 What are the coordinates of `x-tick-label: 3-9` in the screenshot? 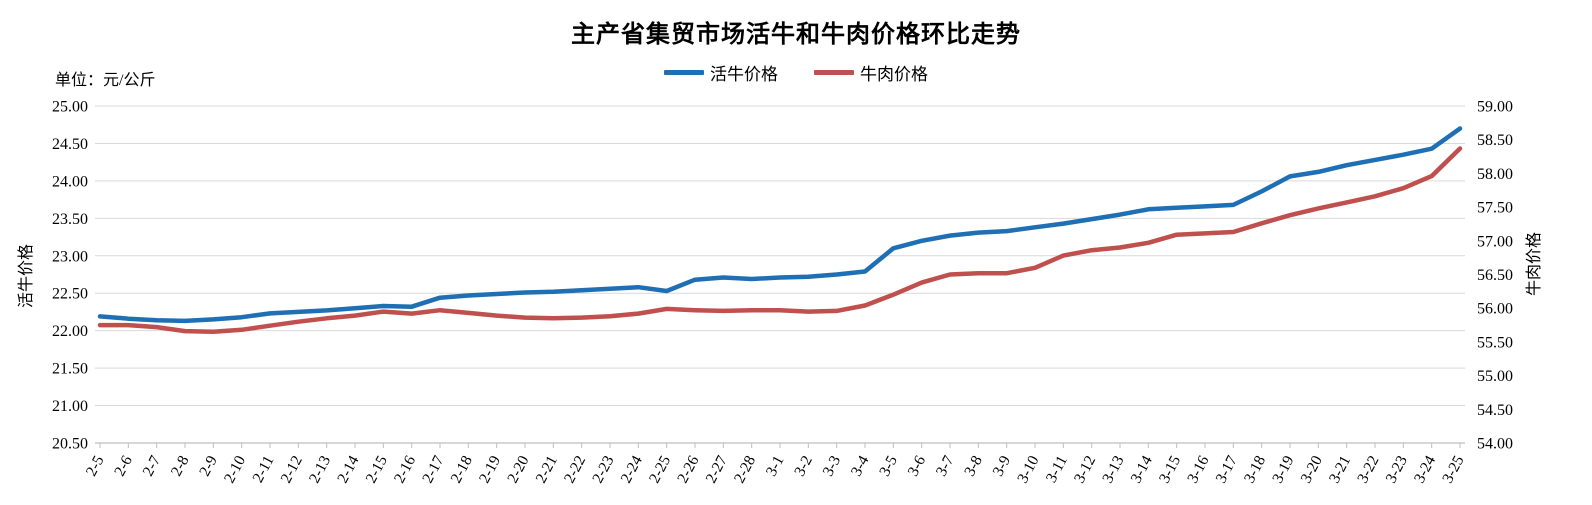 It's located at (1001, 466).